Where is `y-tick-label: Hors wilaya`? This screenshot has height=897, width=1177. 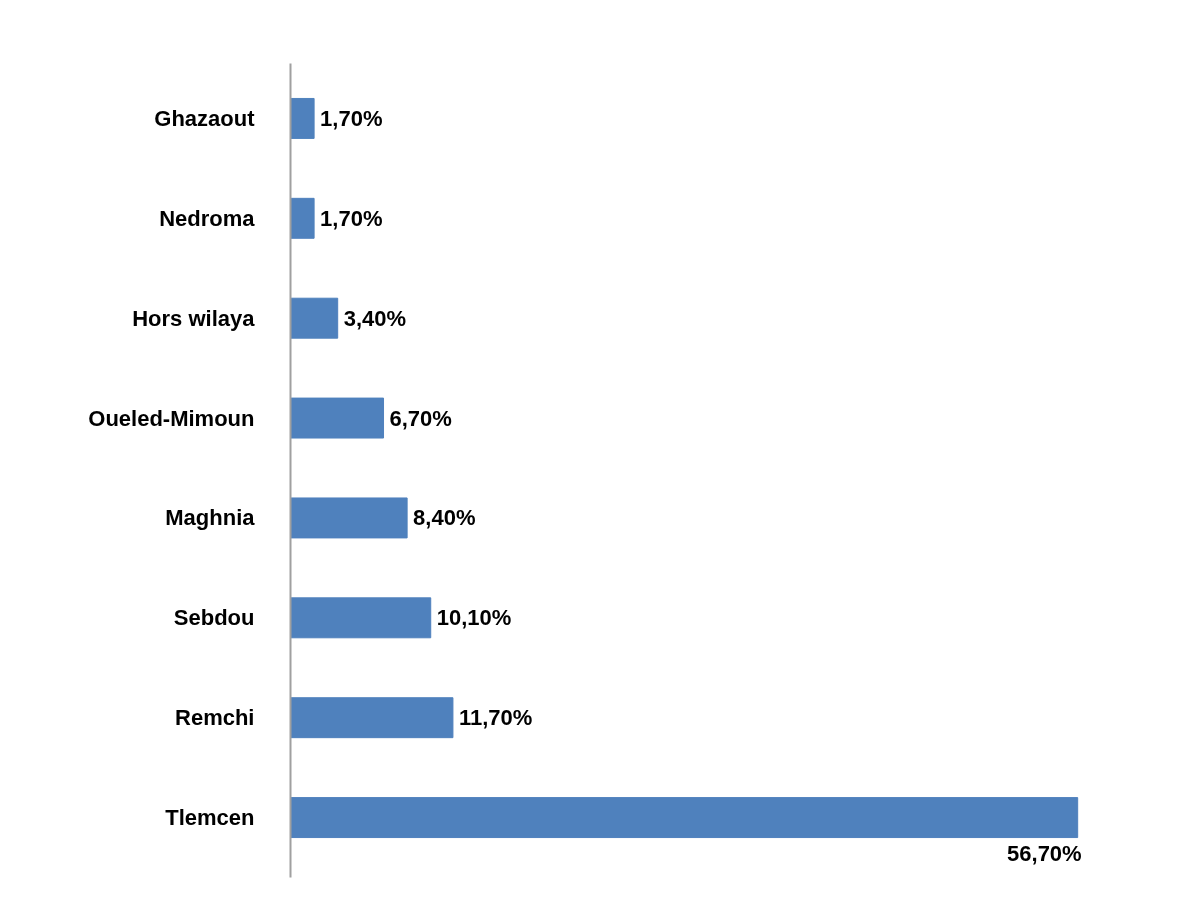 y-tick-label: Hors wilaya is located at coordinates (194, 318).